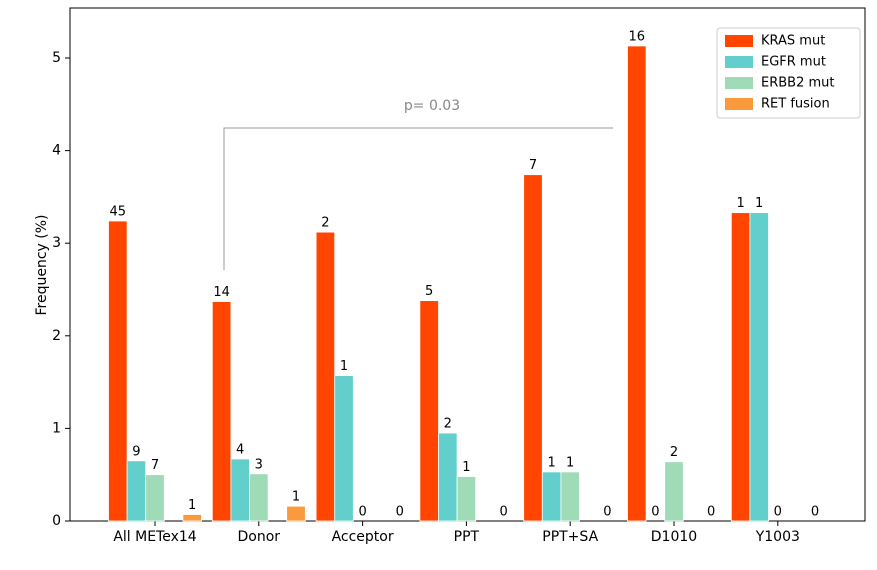 The width and height of the screenshot is (877, 570). I want to click on bar-label: 5, so click(429, 291).